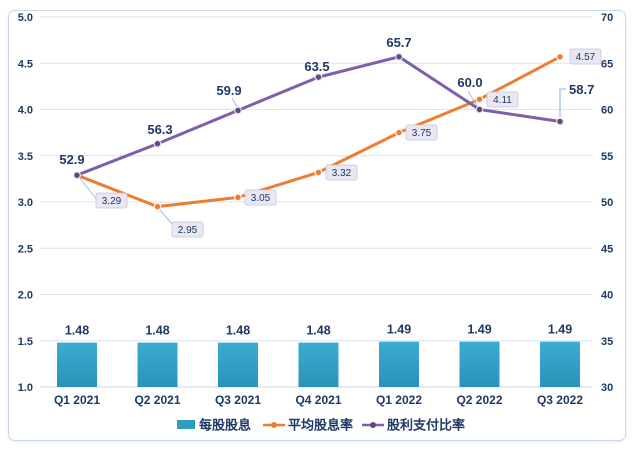 Image resolution: width=635 pixels, height=454 pixels. Describe the element at coordinates (373, 425) in the screenshot. I see `legend-purple-dot` at that location.